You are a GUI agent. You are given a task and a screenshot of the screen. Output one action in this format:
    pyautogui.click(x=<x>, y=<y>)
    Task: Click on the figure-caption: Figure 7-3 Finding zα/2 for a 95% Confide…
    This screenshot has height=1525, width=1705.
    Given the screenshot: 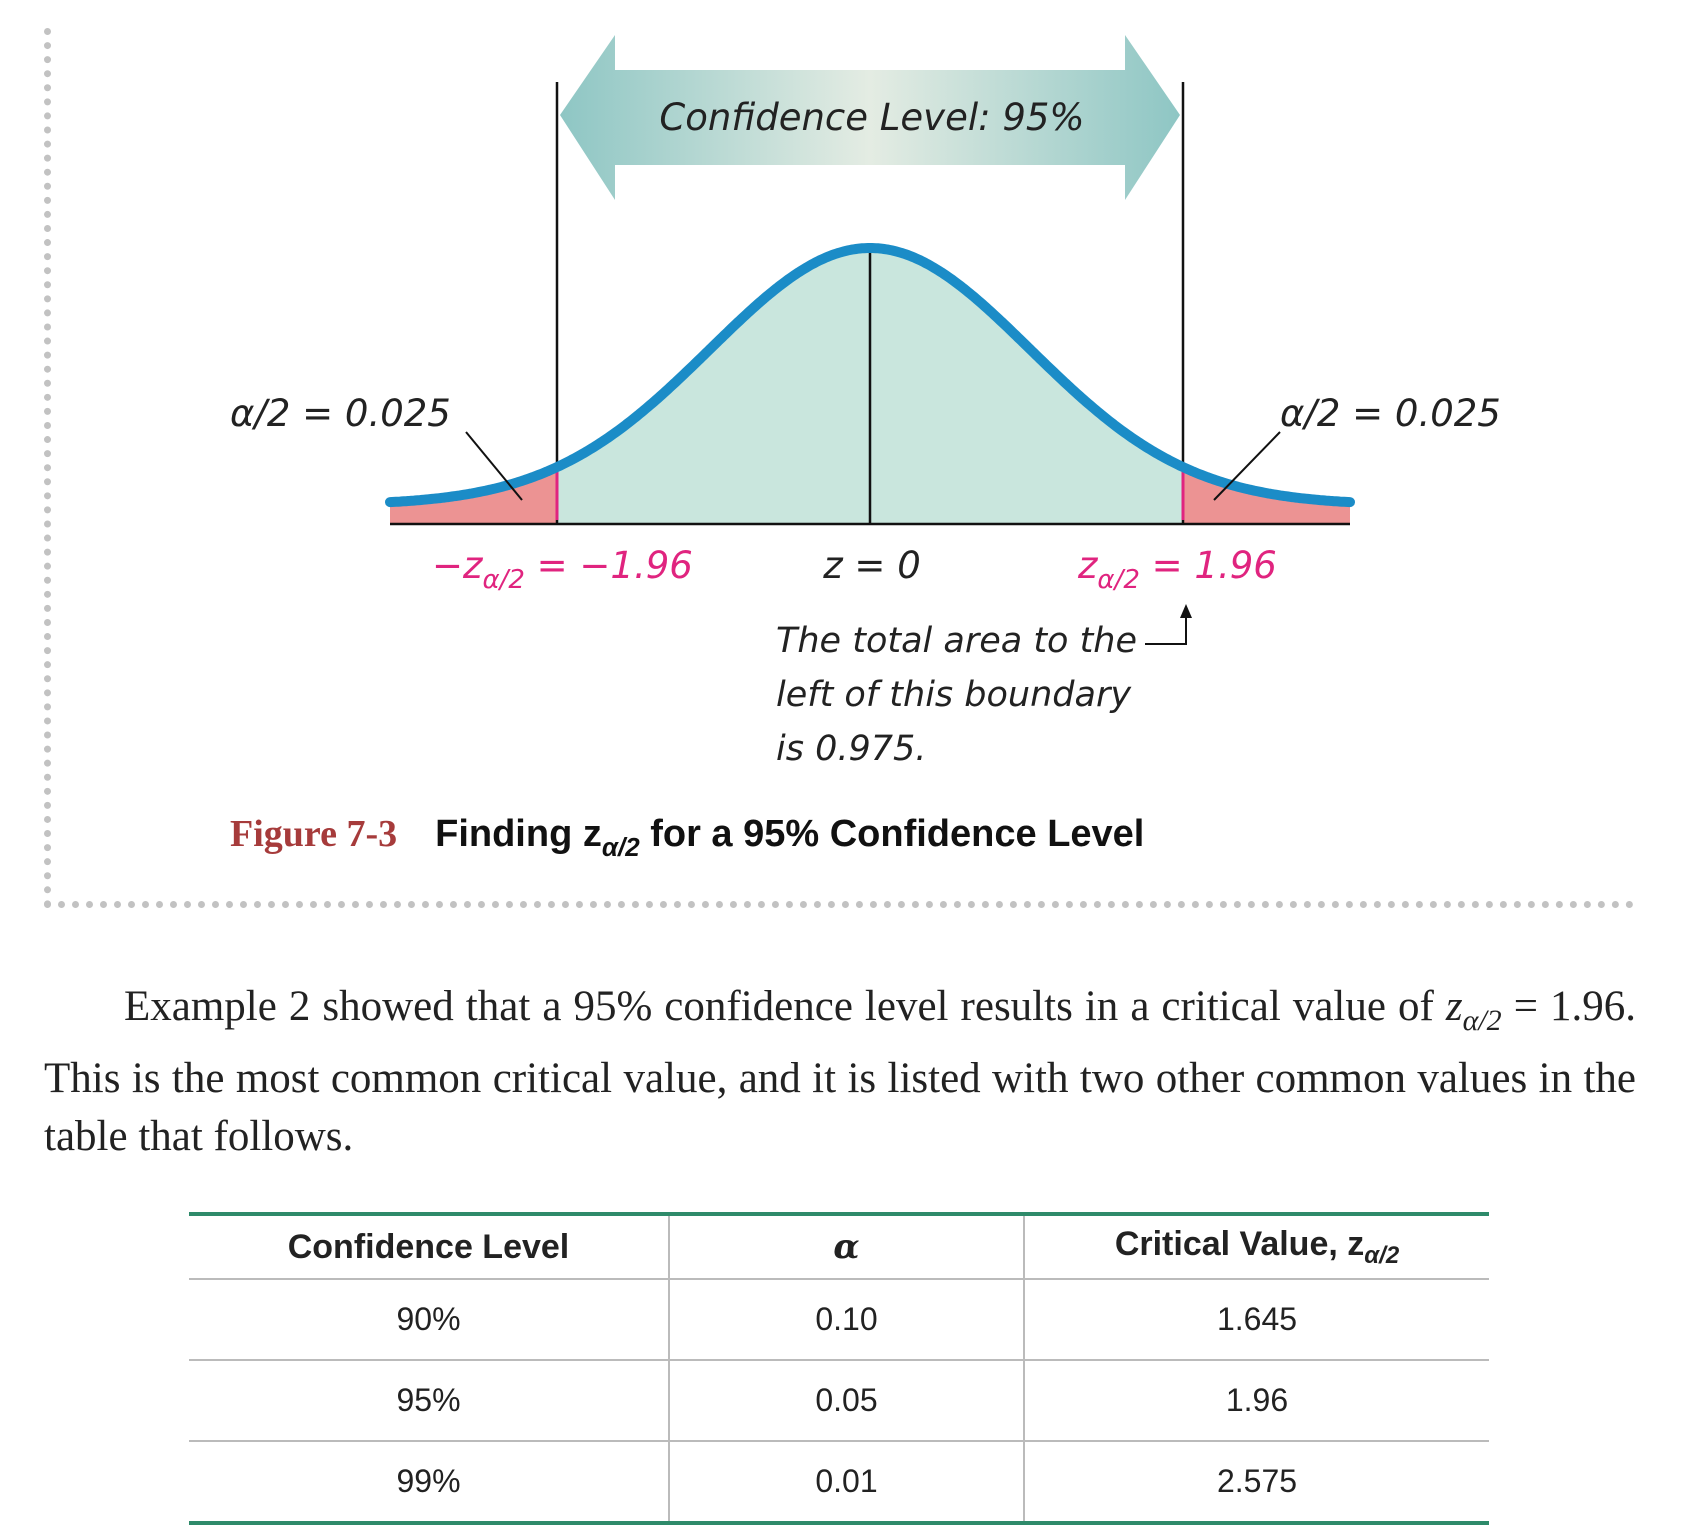 What is the action you would take?
    pyautogui.click(x=687, y=837)
    